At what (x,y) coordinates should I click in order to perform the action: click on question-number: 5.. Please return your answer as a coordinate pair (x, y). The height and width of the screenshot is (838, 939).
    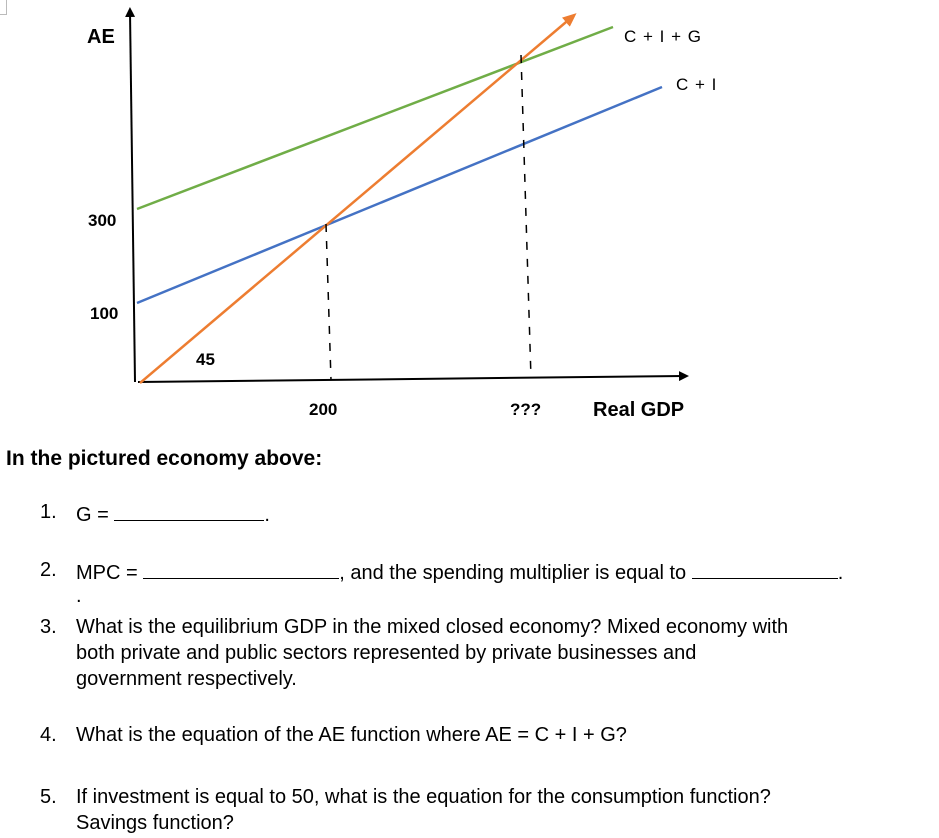
    Looking at the image, I should click on (48, 797).